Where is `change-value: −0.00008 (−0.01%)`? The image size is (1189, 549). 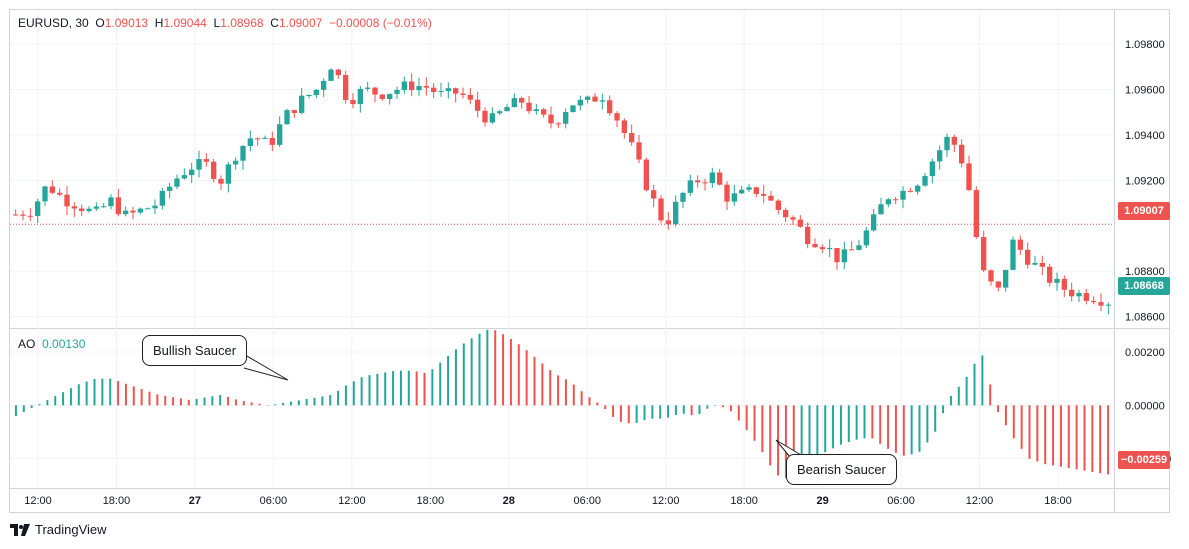
change-value: −0.00008 (−0.01%) is located at coordinates (380, 23).